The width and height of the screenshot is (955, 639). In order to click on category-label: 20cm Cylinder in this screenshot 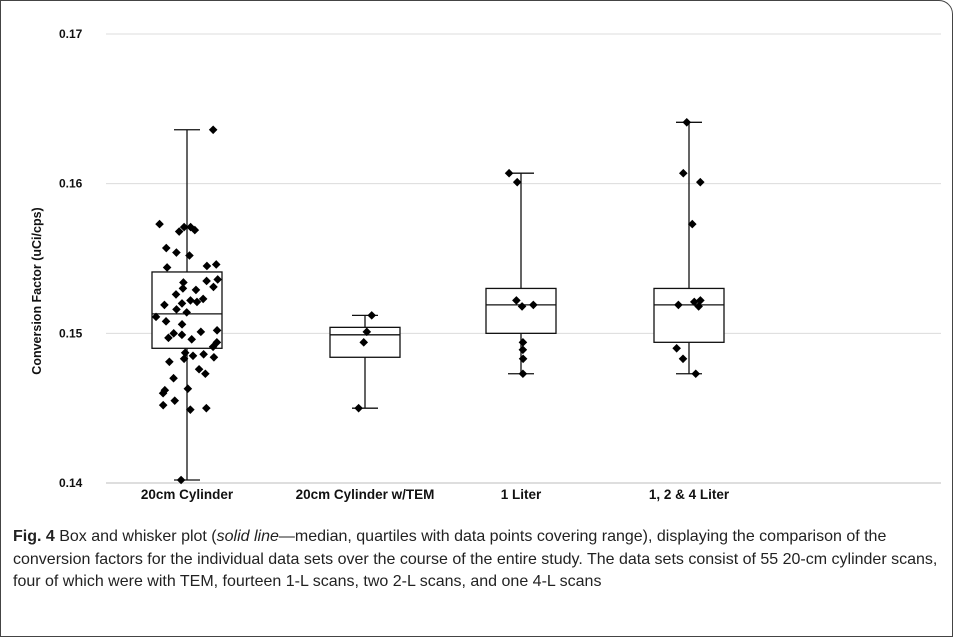, I will do `click(187, 494)`.